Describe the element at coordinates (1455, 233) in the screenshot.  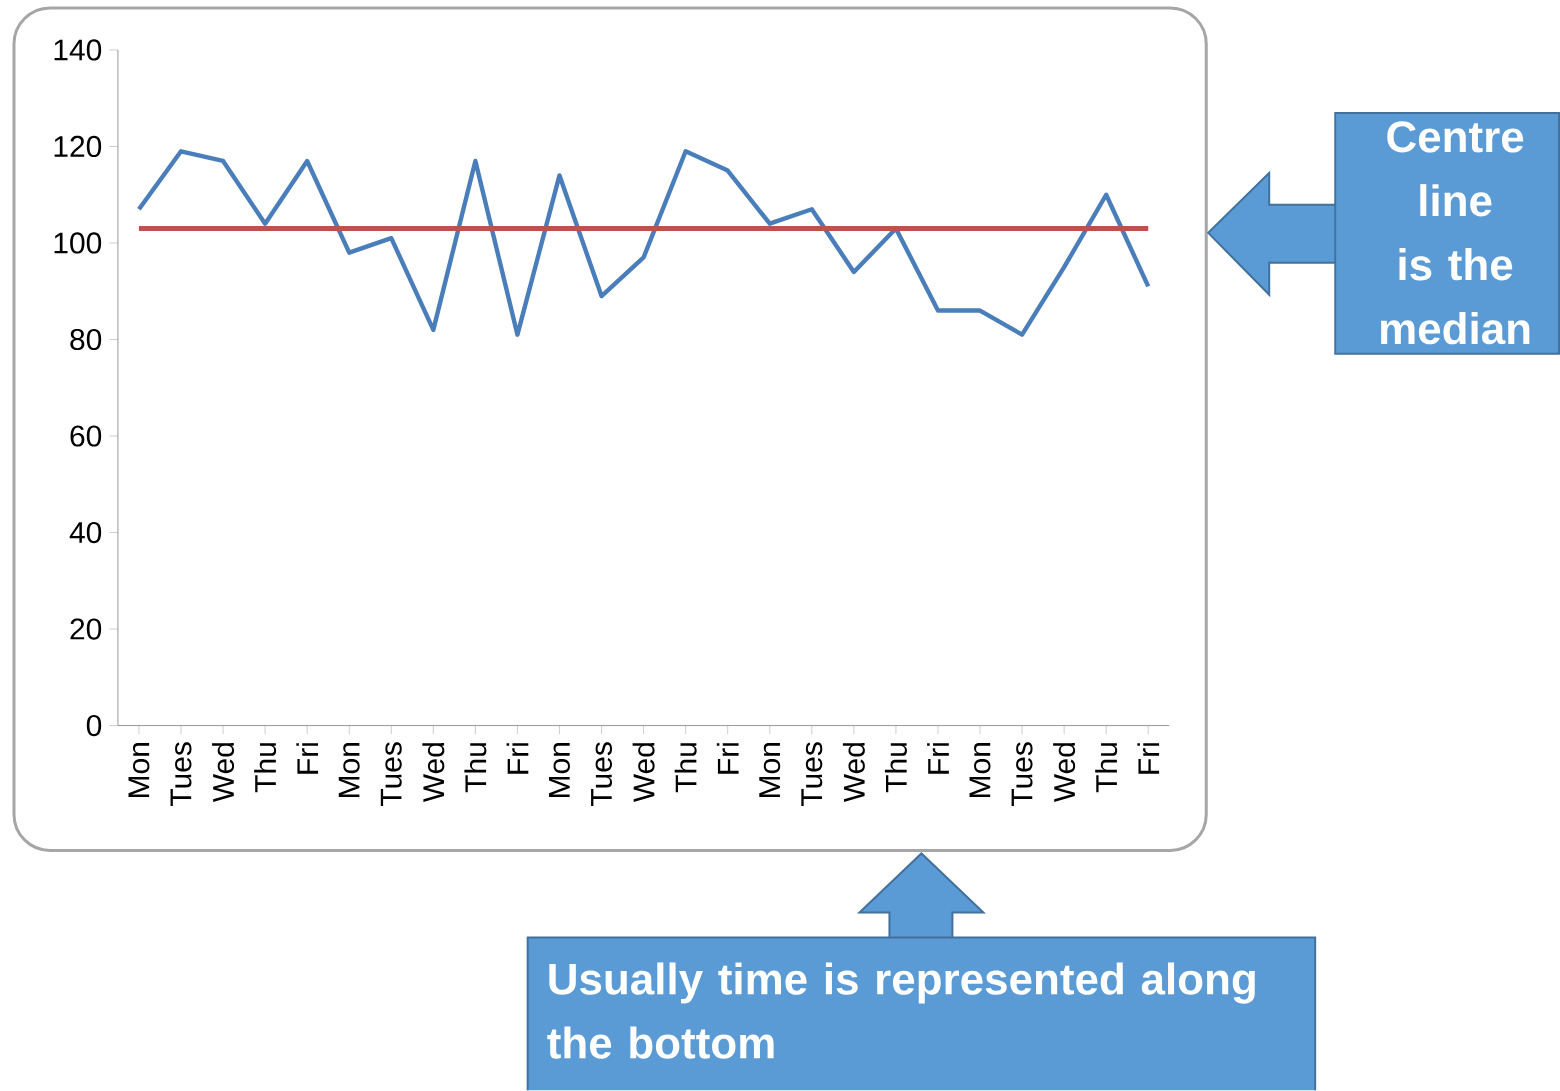
I see `text: Centre line is the median` at that location.